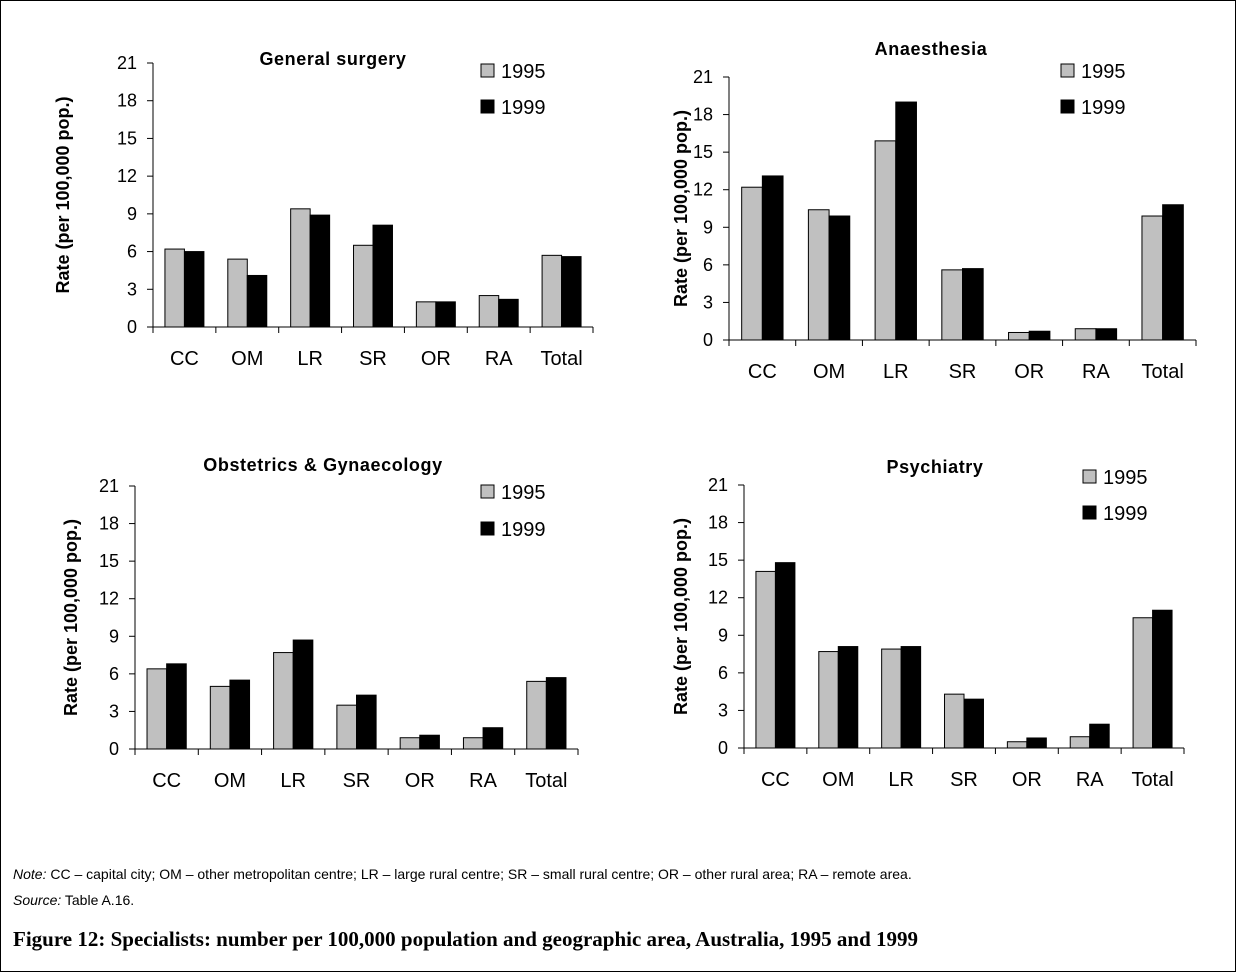 The image size is (1236, 972). Describe the element at coordinates (332, 59) in the screenshot. I see `chart-title: General surgery` at that location.